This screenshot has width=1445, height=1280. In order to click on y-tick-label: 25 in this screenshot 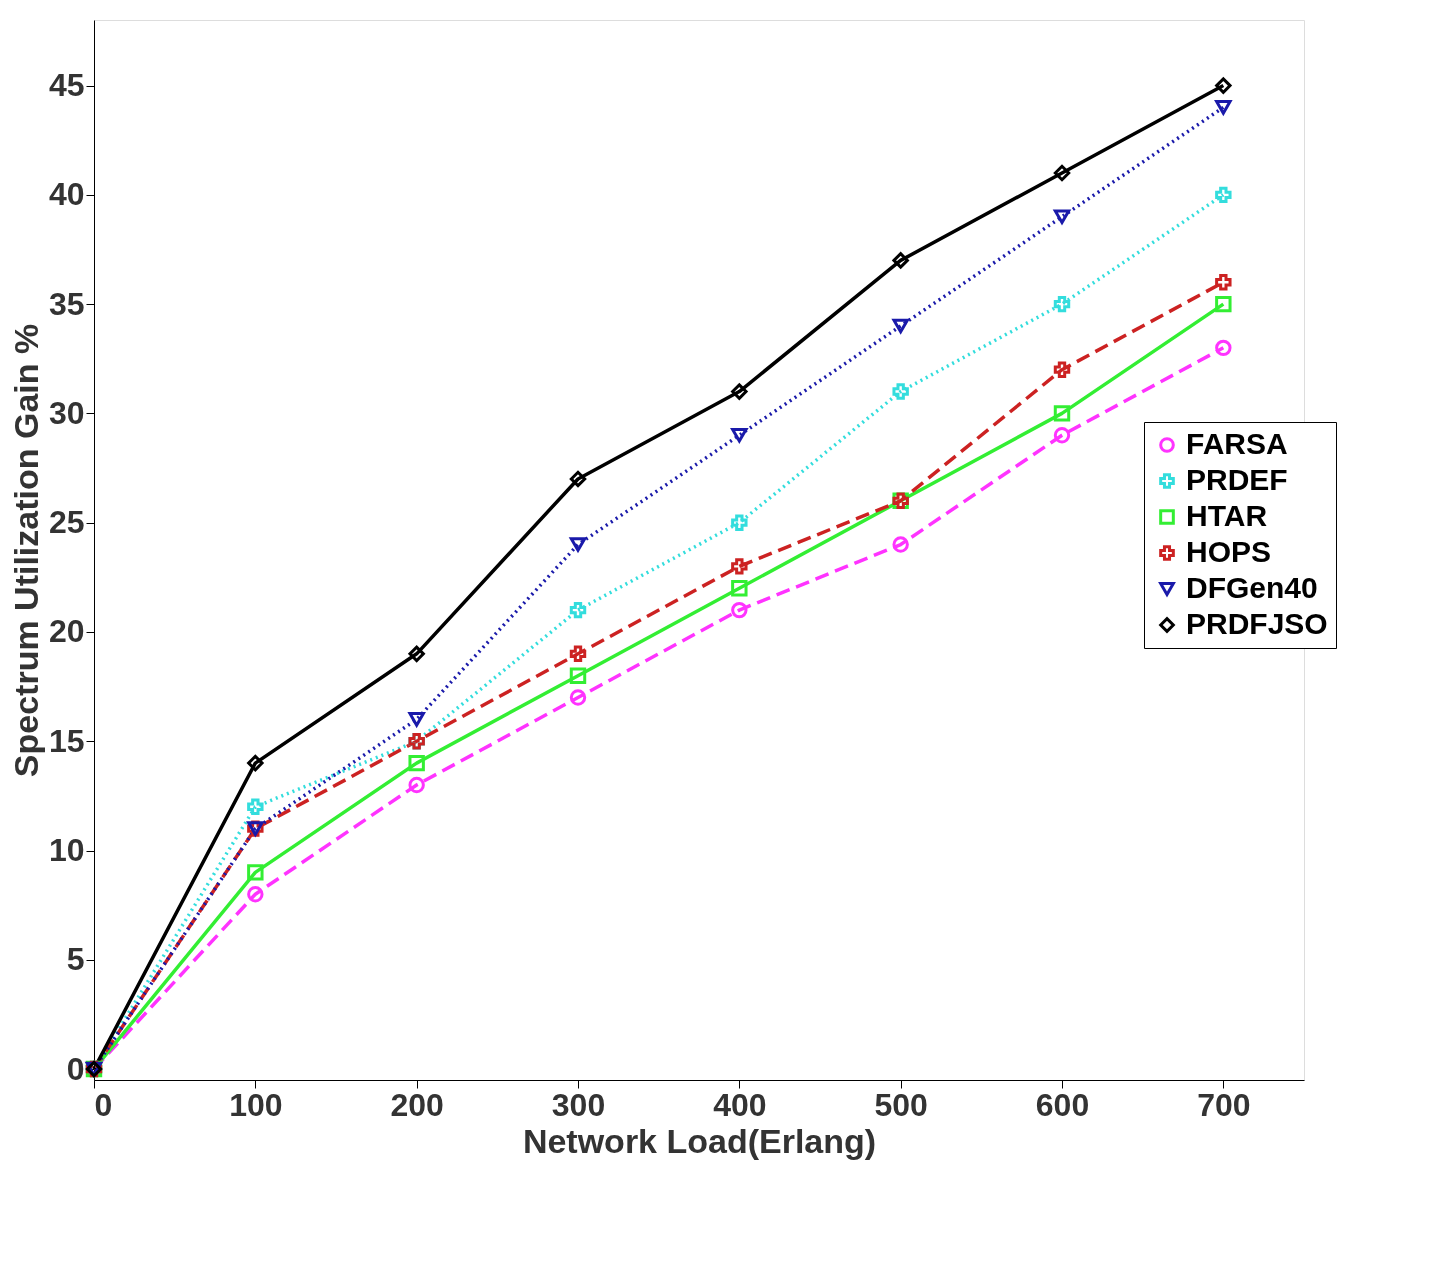, I will do `click(66, 522)`.